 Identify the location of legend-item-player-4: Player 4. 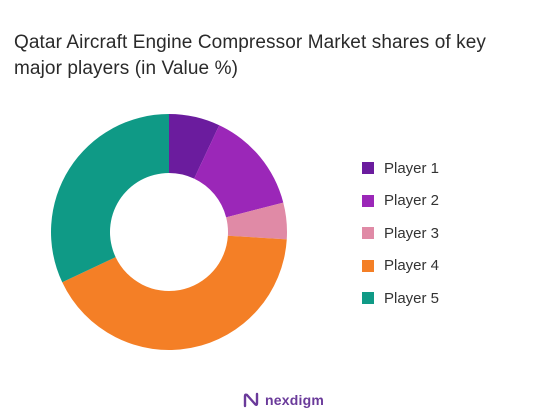
(400, 266).